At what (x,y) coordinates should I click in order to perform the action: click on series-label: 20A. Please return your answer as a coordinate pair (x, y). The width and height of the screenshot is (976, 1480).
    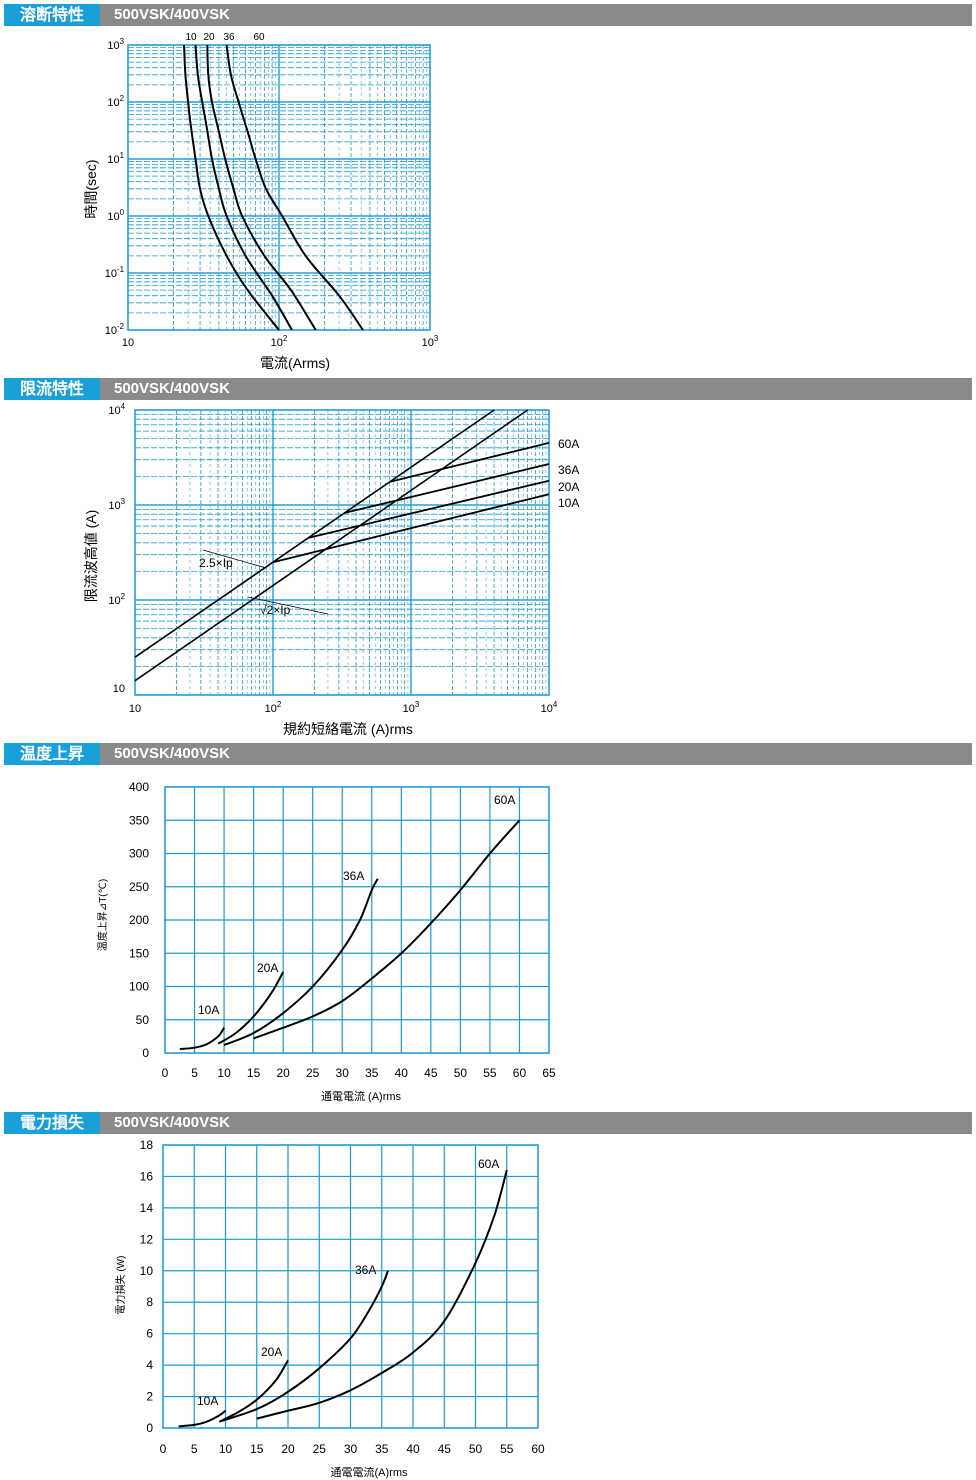
    Looking at the image, I should click on (271, 1352).